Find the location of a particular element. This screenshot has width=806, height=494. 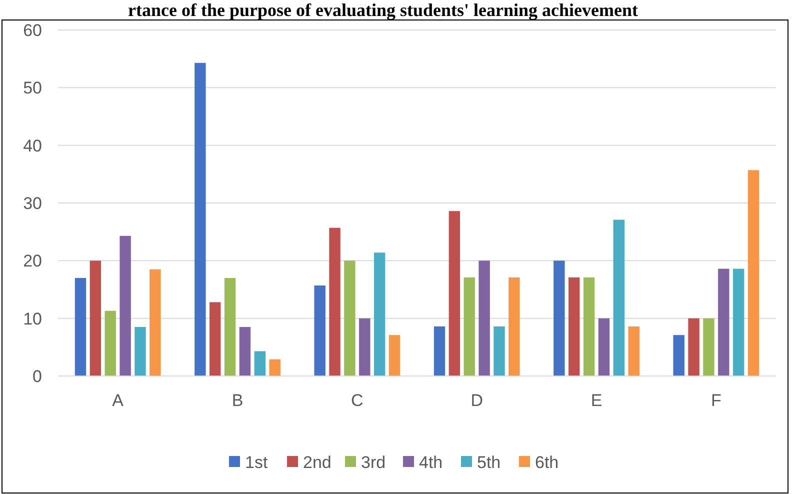

legend-label: 4th is located at coordinates (431, 462).